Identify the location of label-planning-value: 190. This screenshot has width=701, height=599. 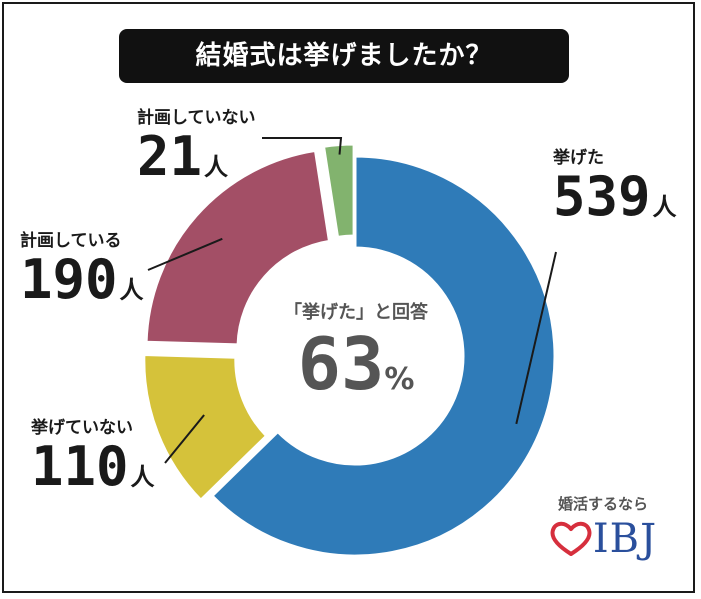
(69, 279).